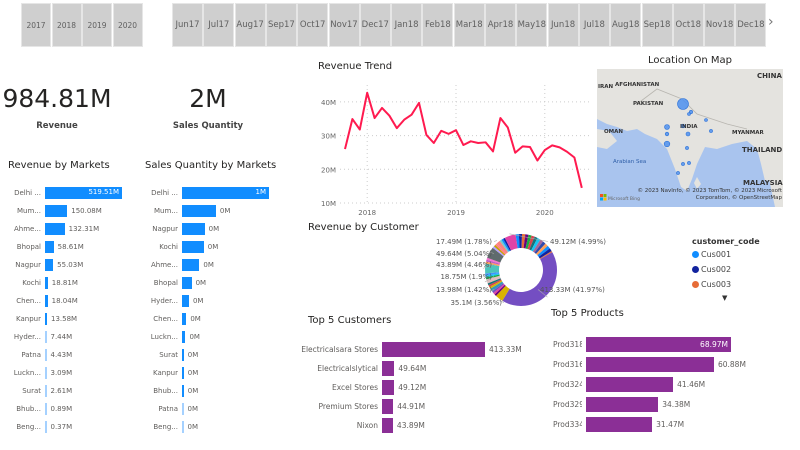 The height and width of the screenshot is (450, 800). Describe the element at coordinates (44, 265) in the screenshot. I see `bar-row: Nagpur 55.03M` at that location.